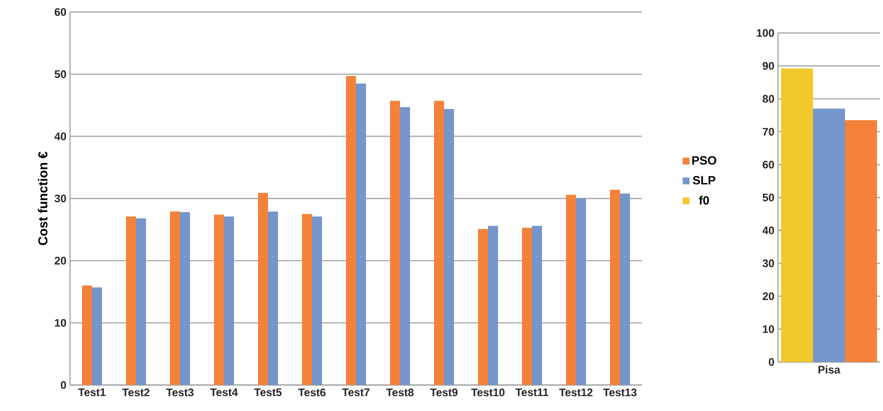  Describe the element at coordinates (356, 392) in the screenshot. I see `x-tick-label: Test7` at that location.